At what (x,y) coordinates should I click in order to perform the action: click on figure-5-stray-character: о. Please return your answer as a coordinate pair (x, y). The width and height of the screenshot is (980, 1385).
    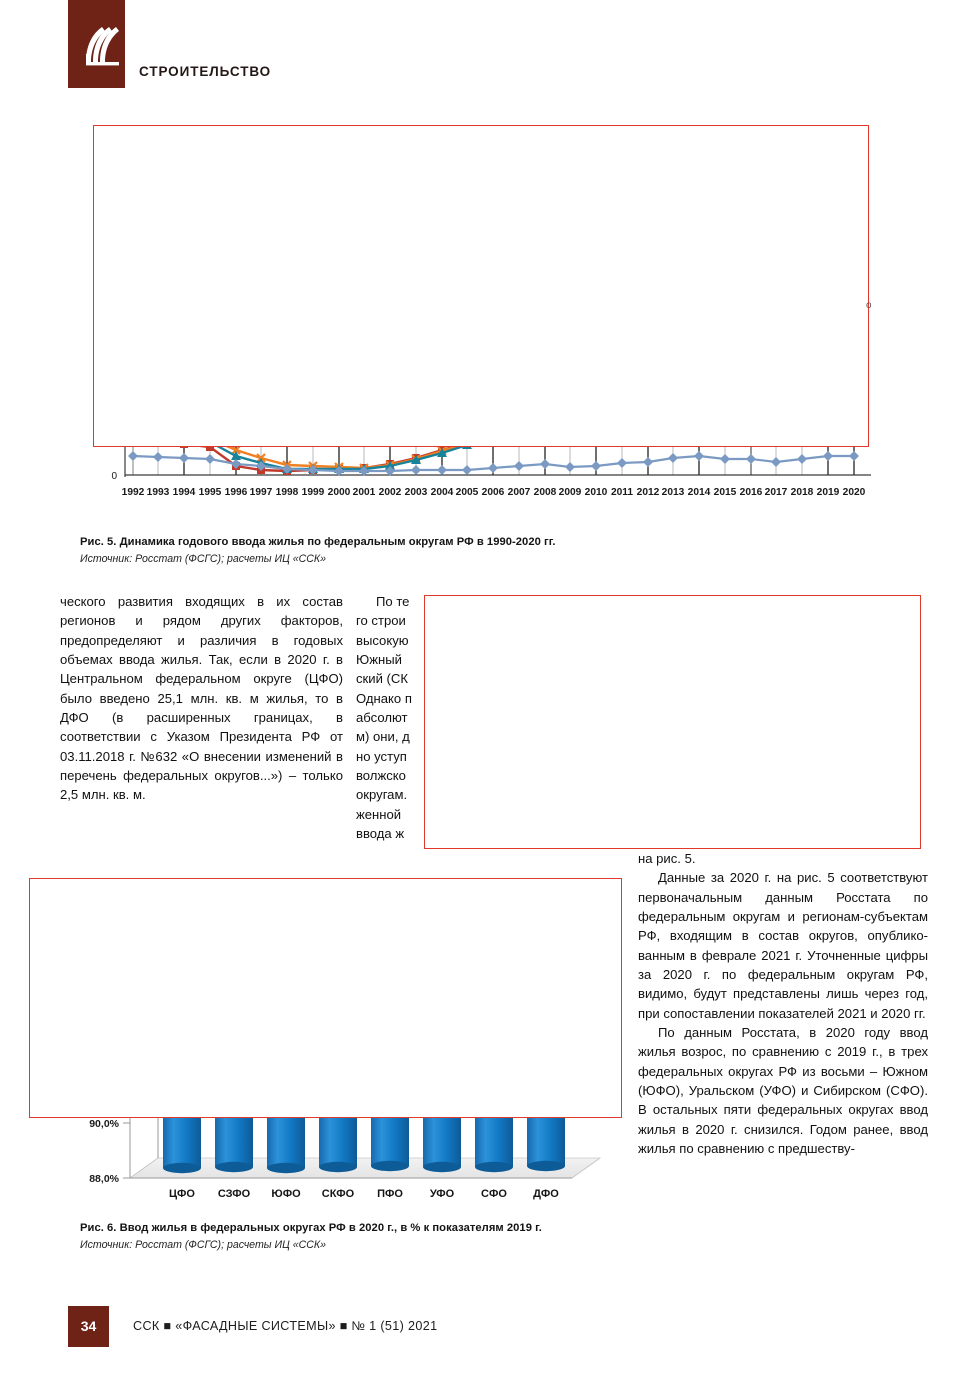
    Looking at the image, I should click on (869, 305).